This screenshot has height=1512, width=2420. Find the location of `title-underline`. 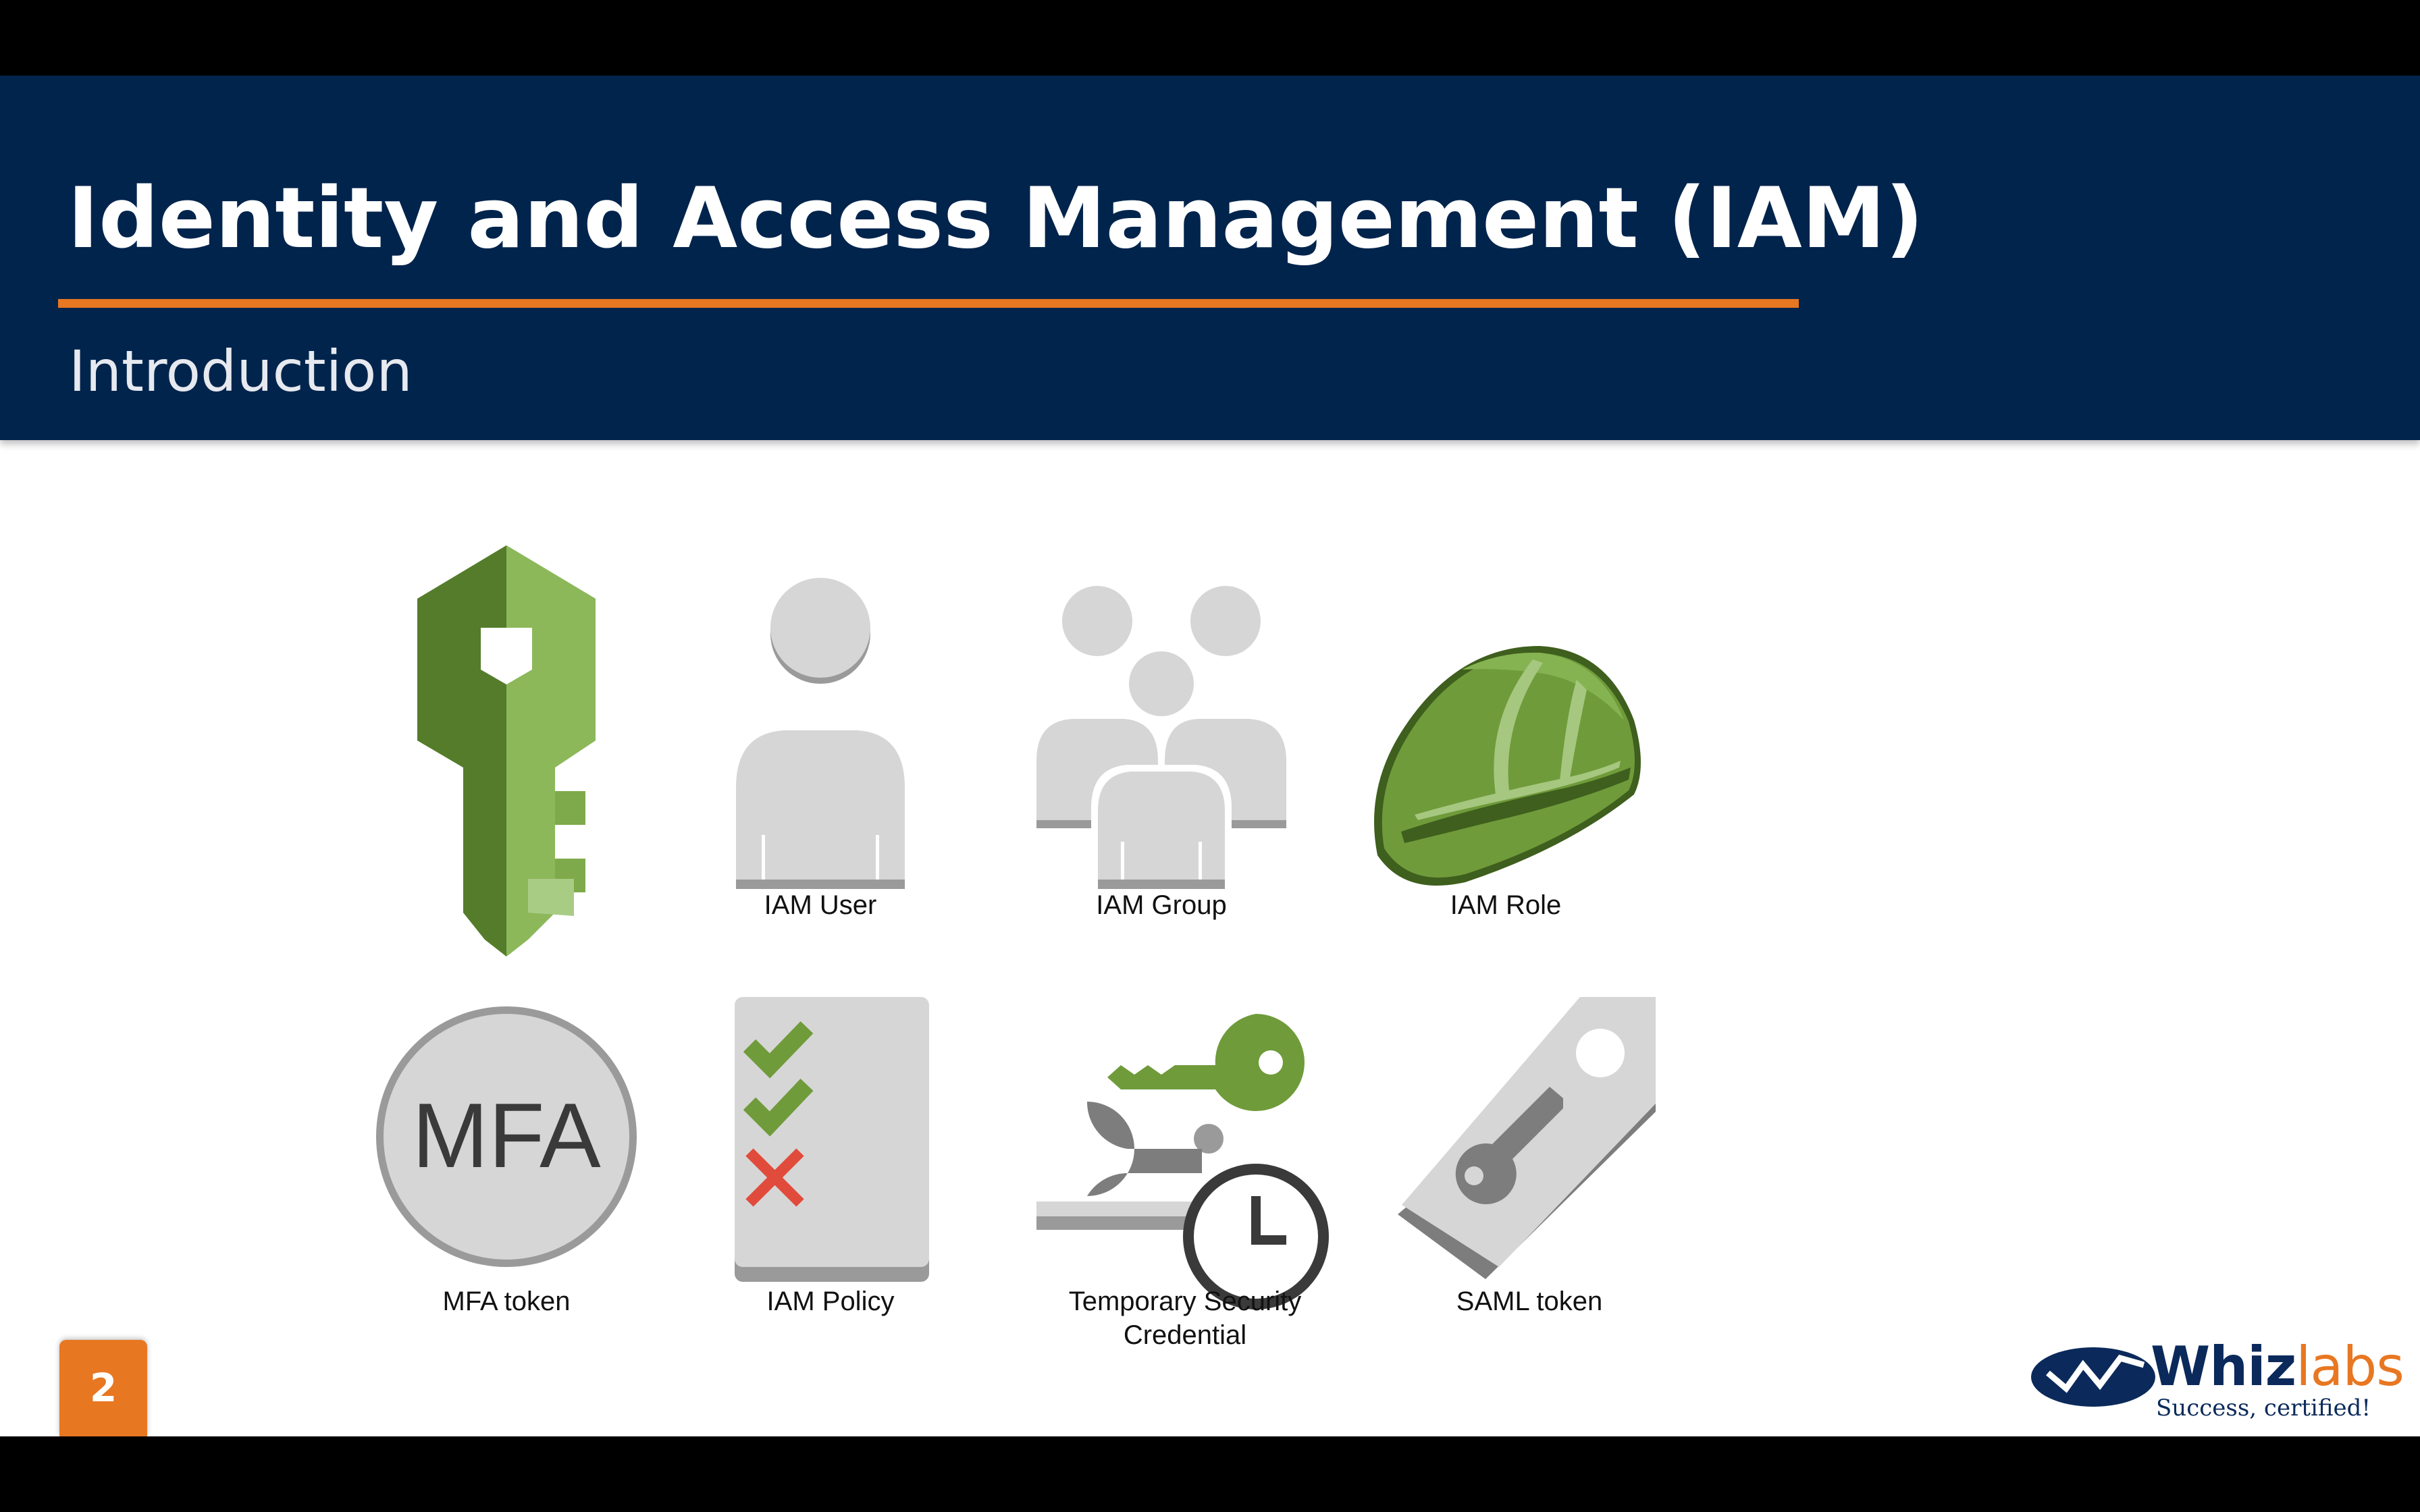

title-underline is located at coordinates (928, 303).